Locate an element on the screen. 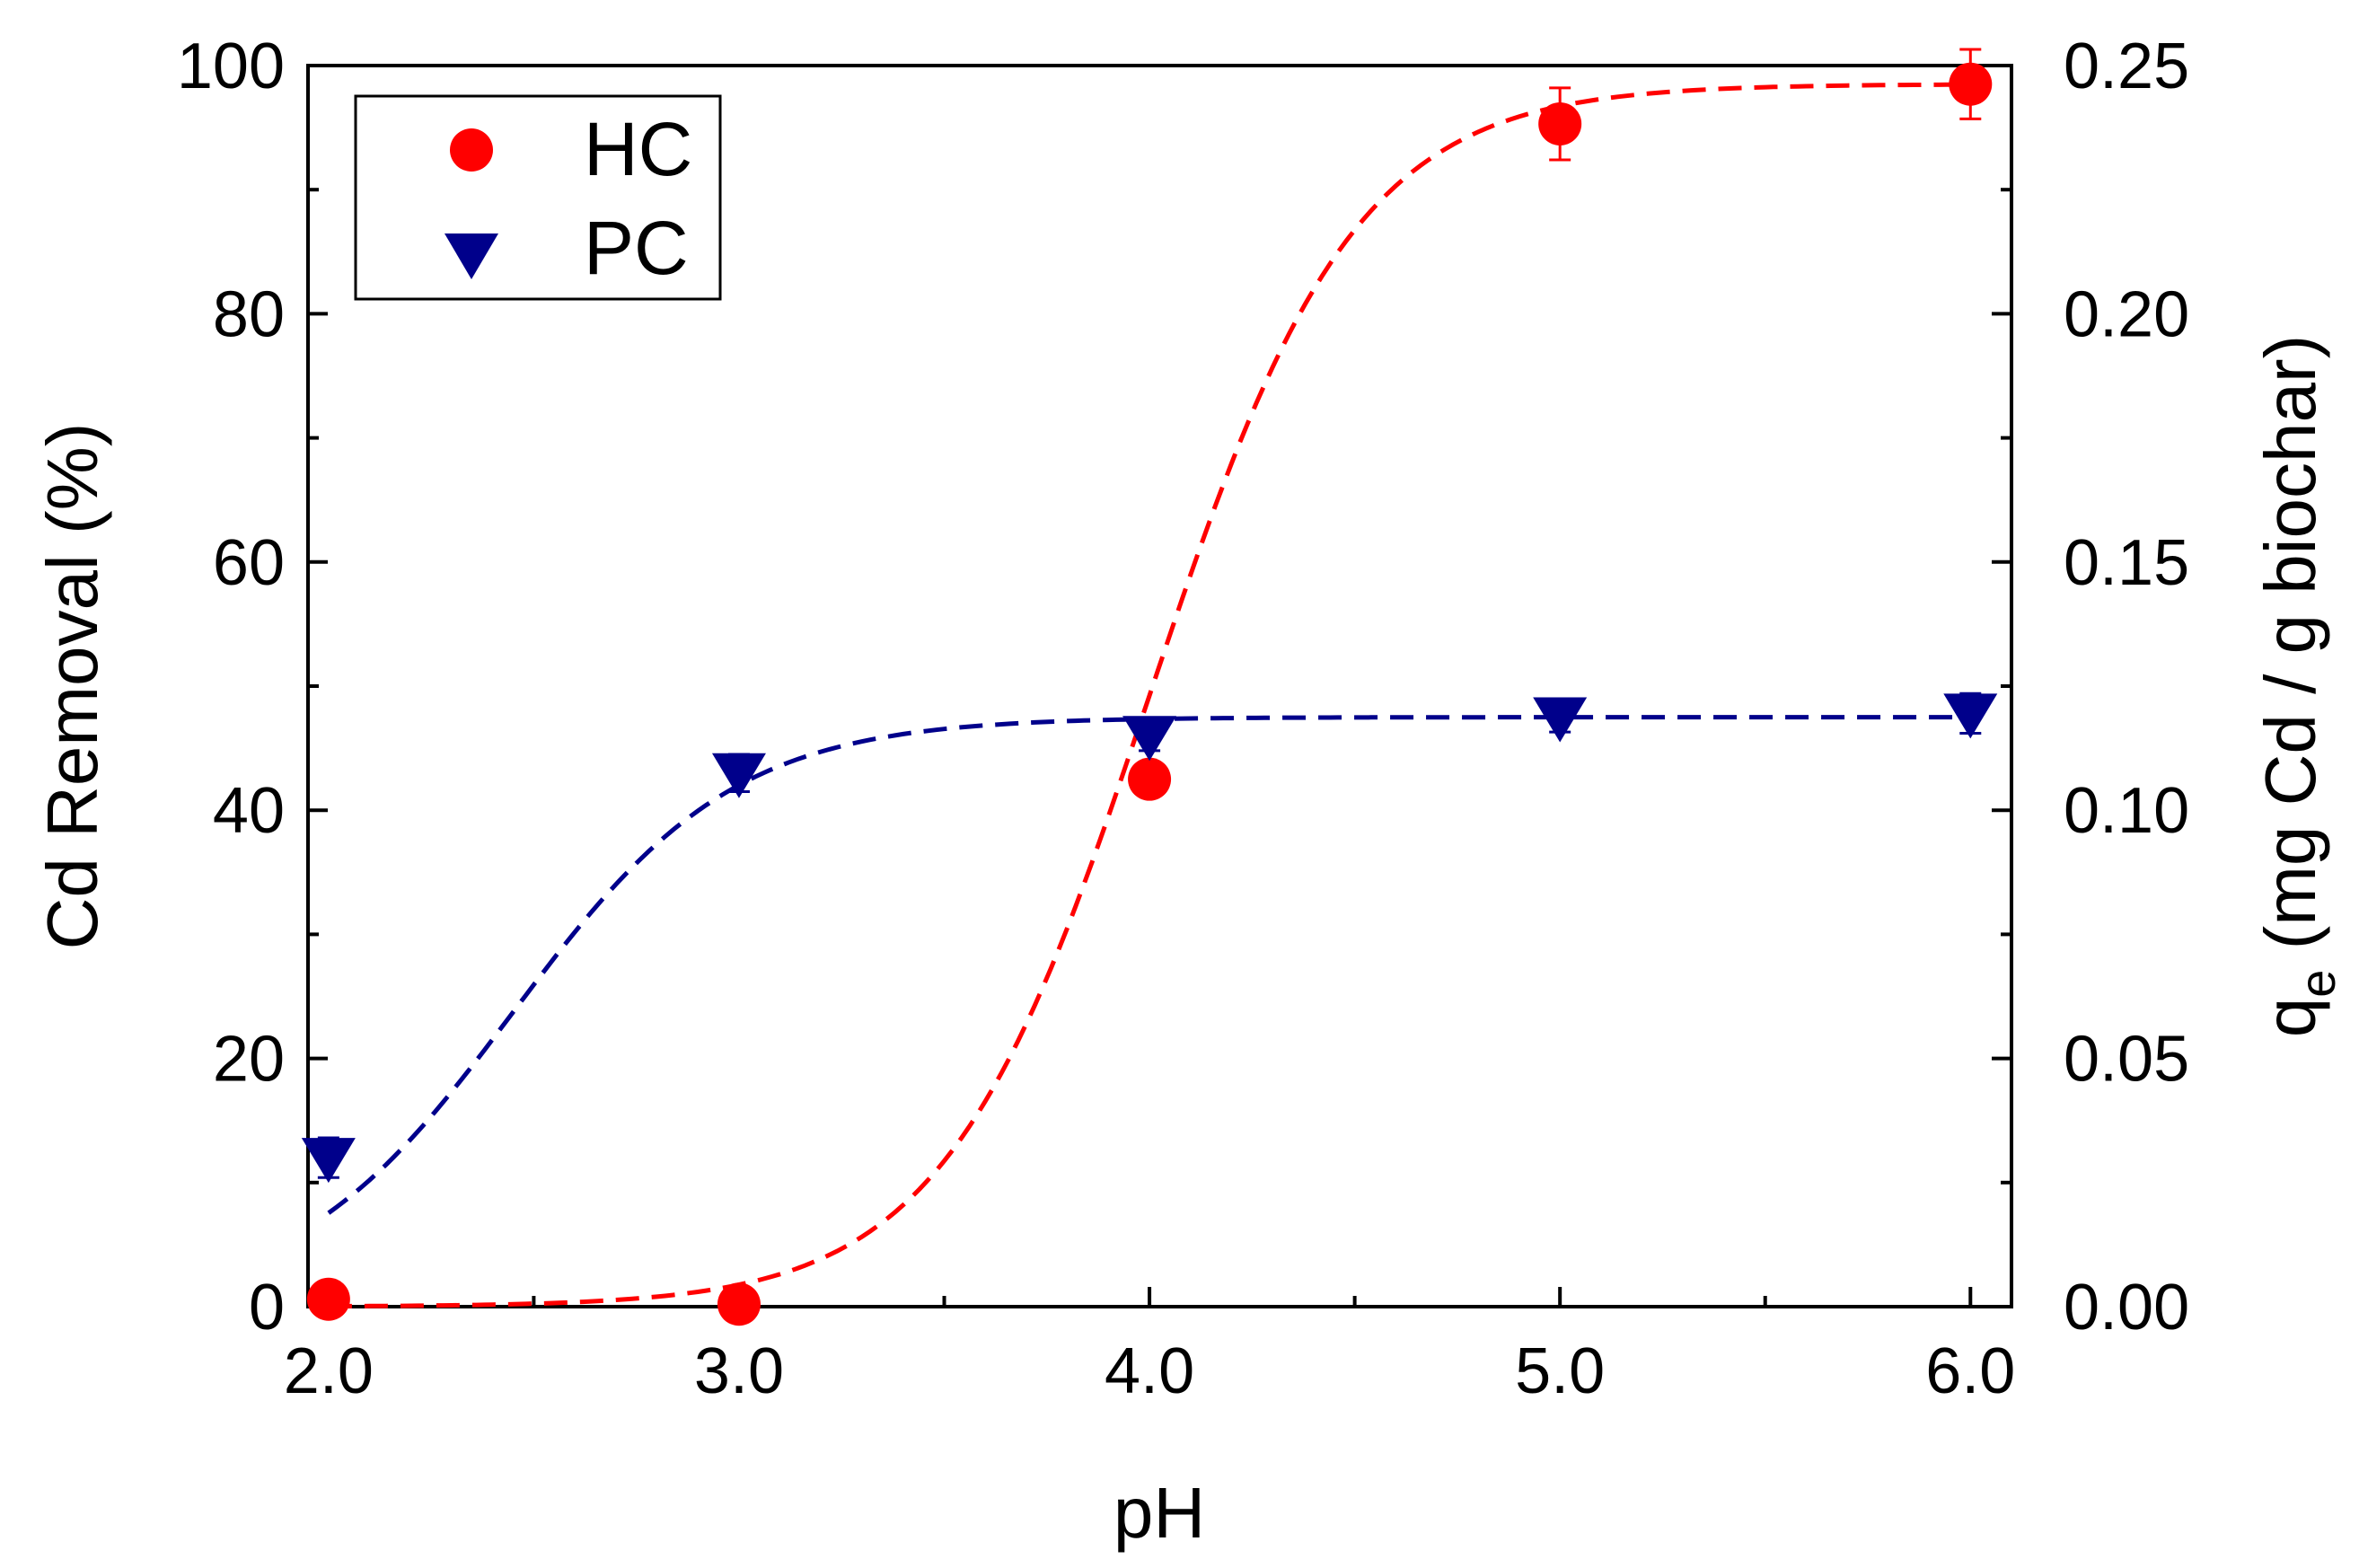 The image size is (2359, 1568). legend-marker-pc is located at coordinates (471, 256).